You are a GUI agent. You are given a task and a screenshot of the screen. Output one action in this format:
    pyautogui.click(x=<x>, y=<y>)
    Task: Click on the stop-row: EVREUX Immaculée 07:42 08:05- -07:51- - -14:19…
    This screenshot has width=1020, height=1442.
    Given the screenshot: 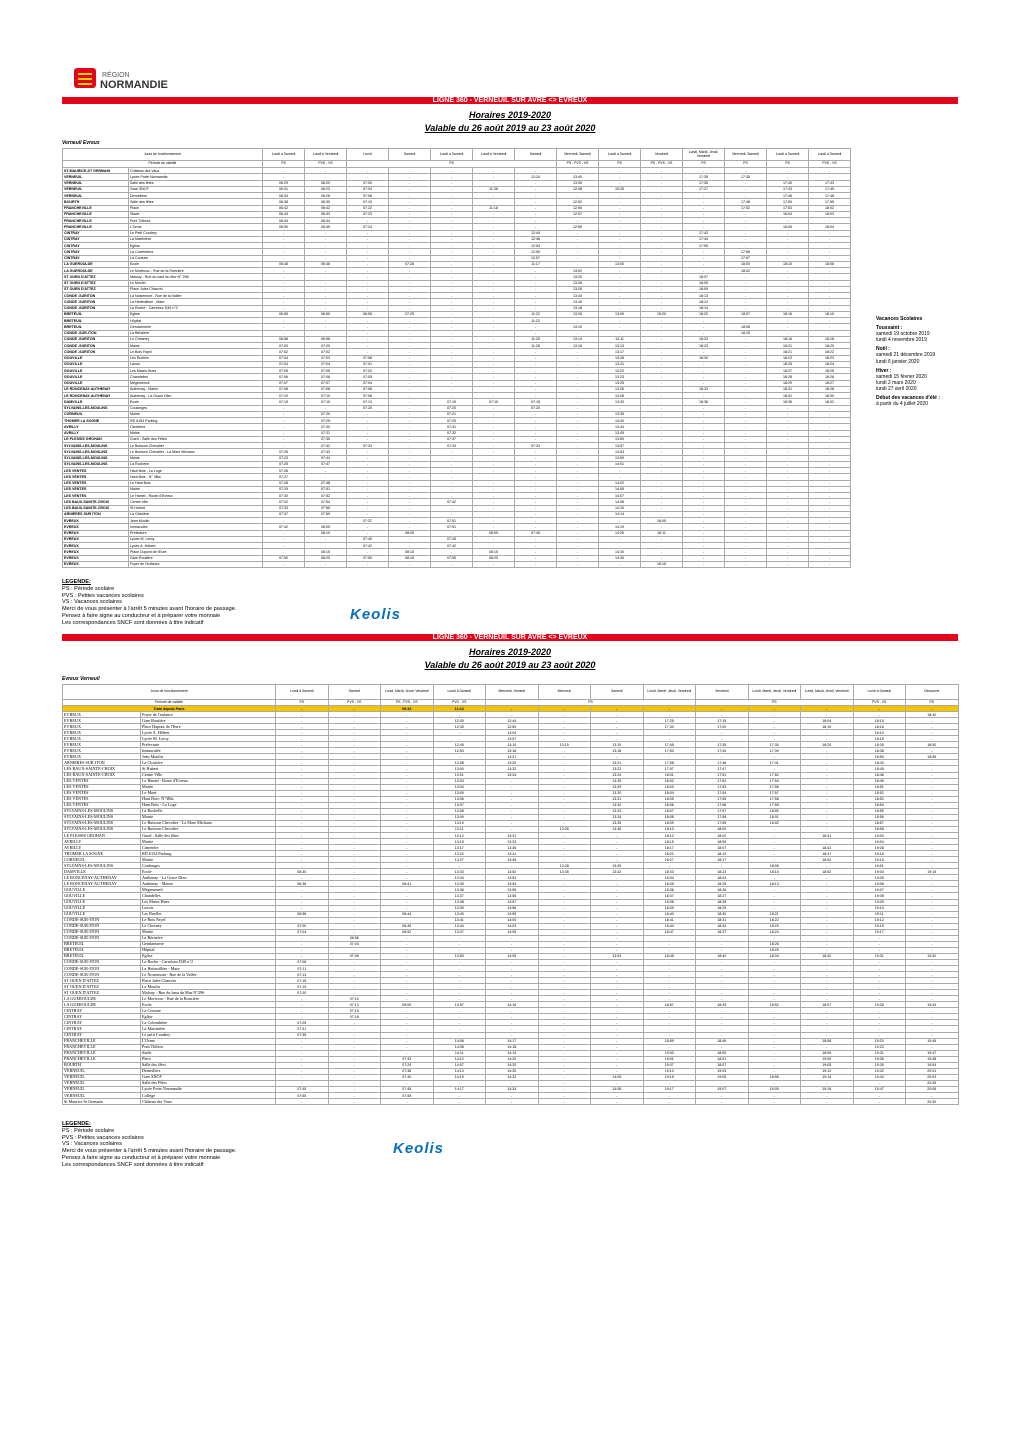 What is the action you would take?
    pyautogui.click(x=457, y=527)
    